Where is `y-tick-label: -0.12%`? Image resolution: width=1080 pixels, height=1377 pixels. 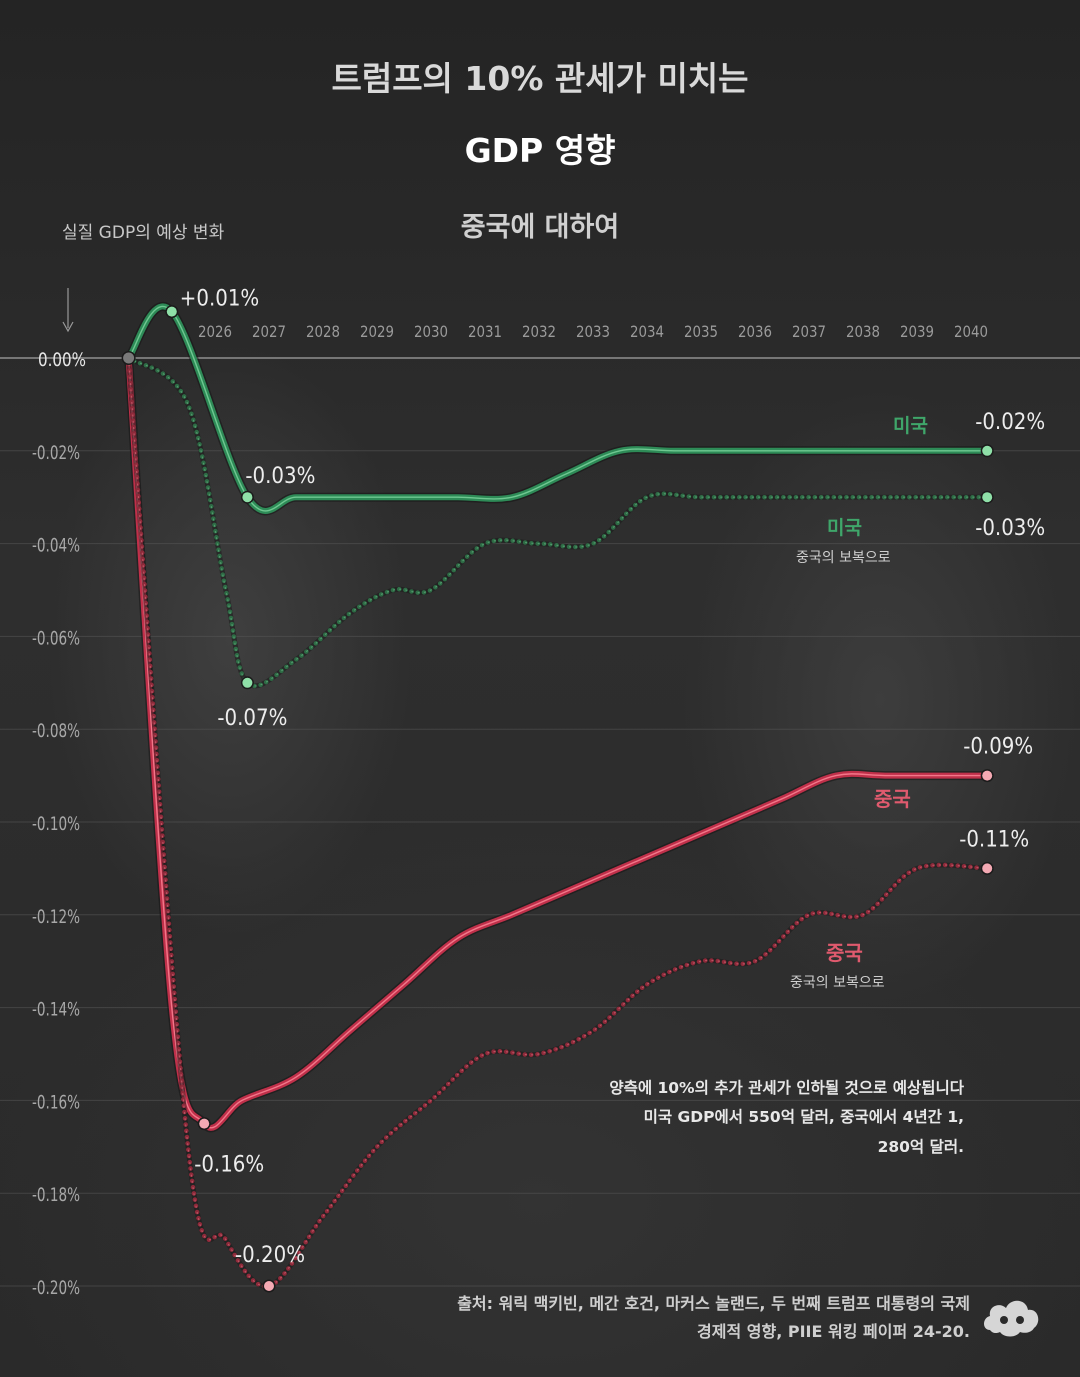
y-tick-label: -0.12% is located at coordinates (56, 917).